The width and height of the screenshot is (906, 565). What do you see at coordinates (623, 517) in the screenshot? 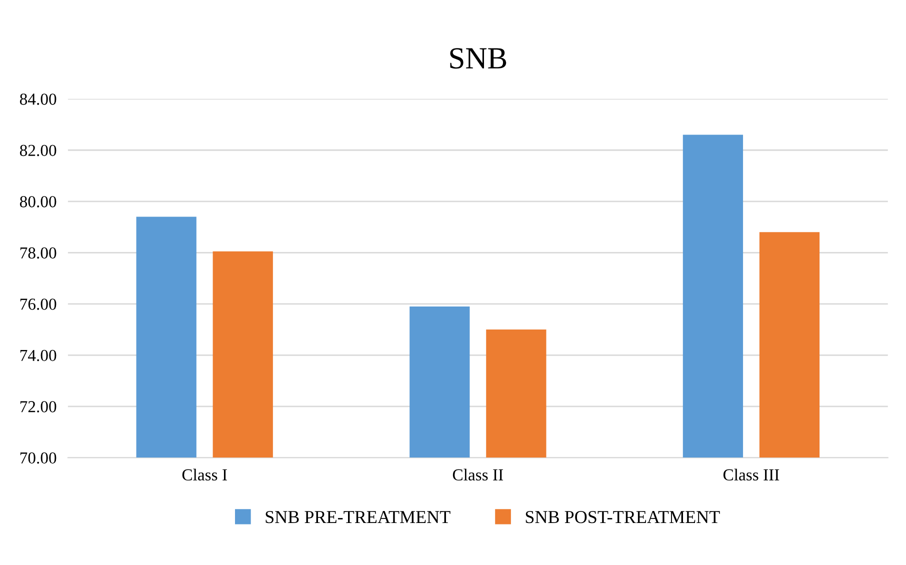
I see `legend-label: SNB POST-TREATMENT` at bounding box center [623, 517].